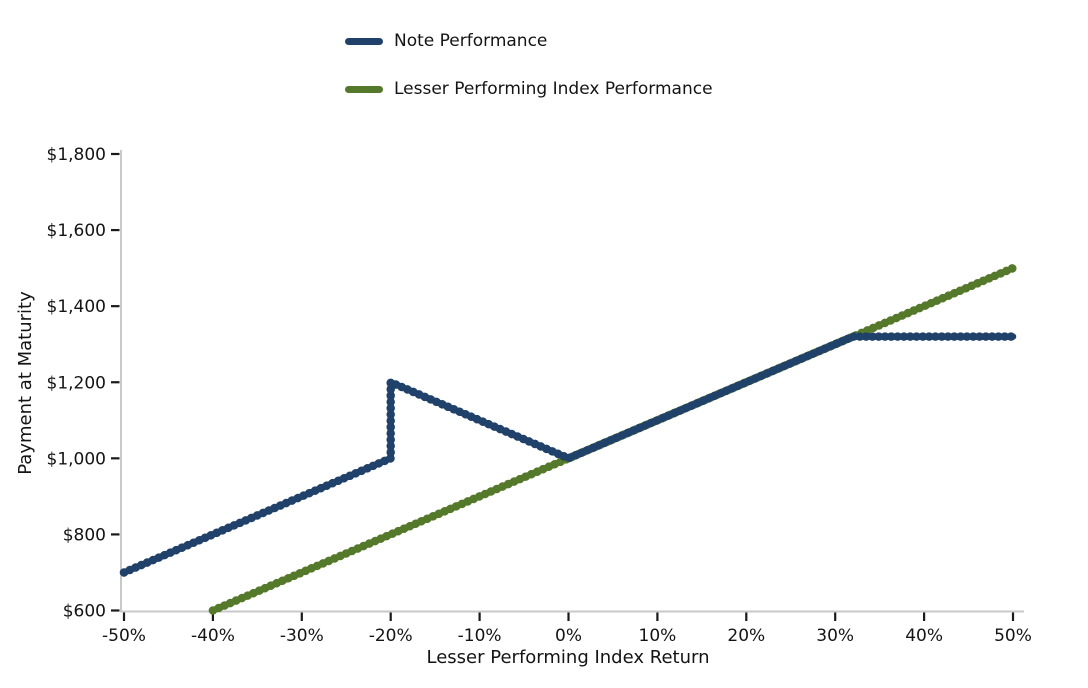 Image resolution: width=1088 pixels, height=688 pixels. What do you see at coordinates (76, 231) in the screenshot?
I see `y-tick-label: $1,600` at bounding box center [76, 231].